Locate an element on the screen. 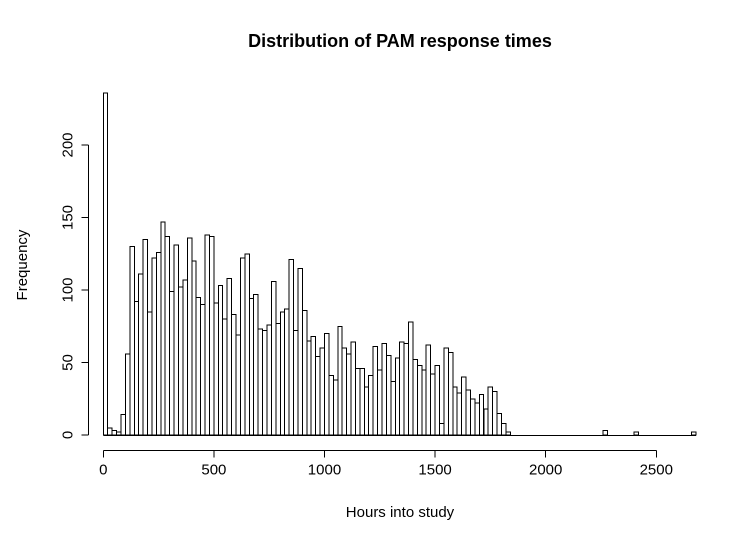 The height and width of the screenshot is (548, 756). x-tick-label: 0 is located at coordinates (103, 470).